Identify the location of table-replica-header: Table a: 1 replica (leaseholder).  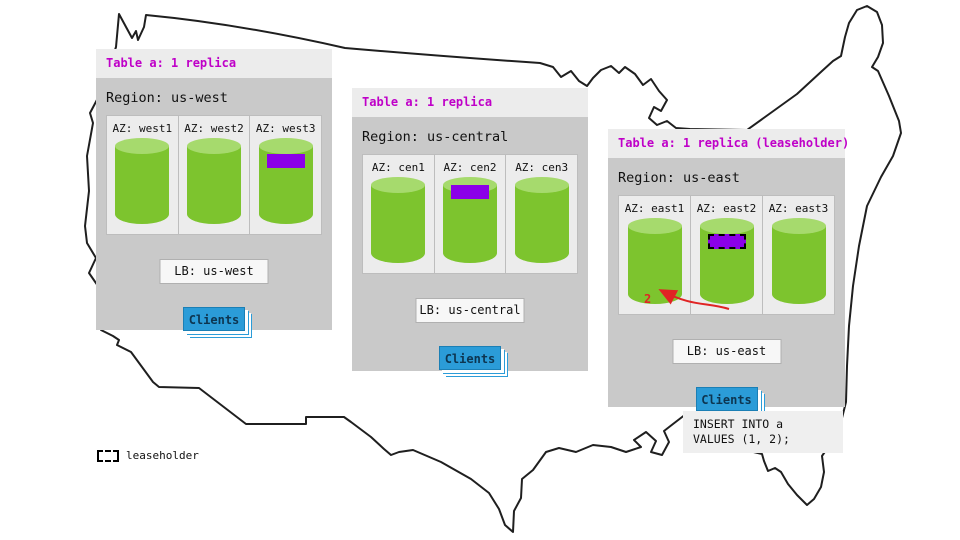
(728, 143).